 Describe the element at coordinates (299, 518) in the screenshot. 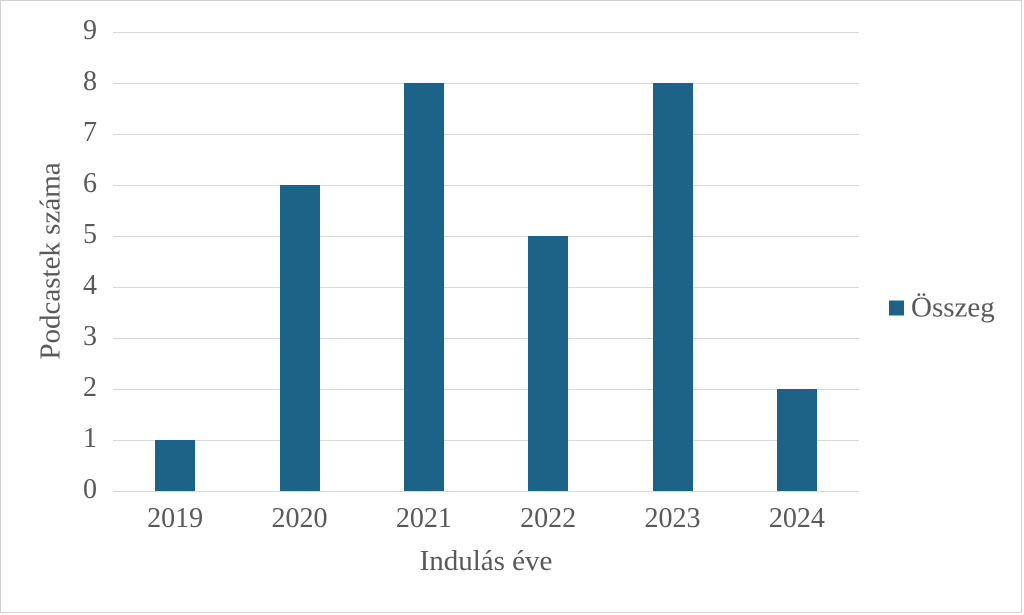

I see `x-tick-label: 2020` at that location.